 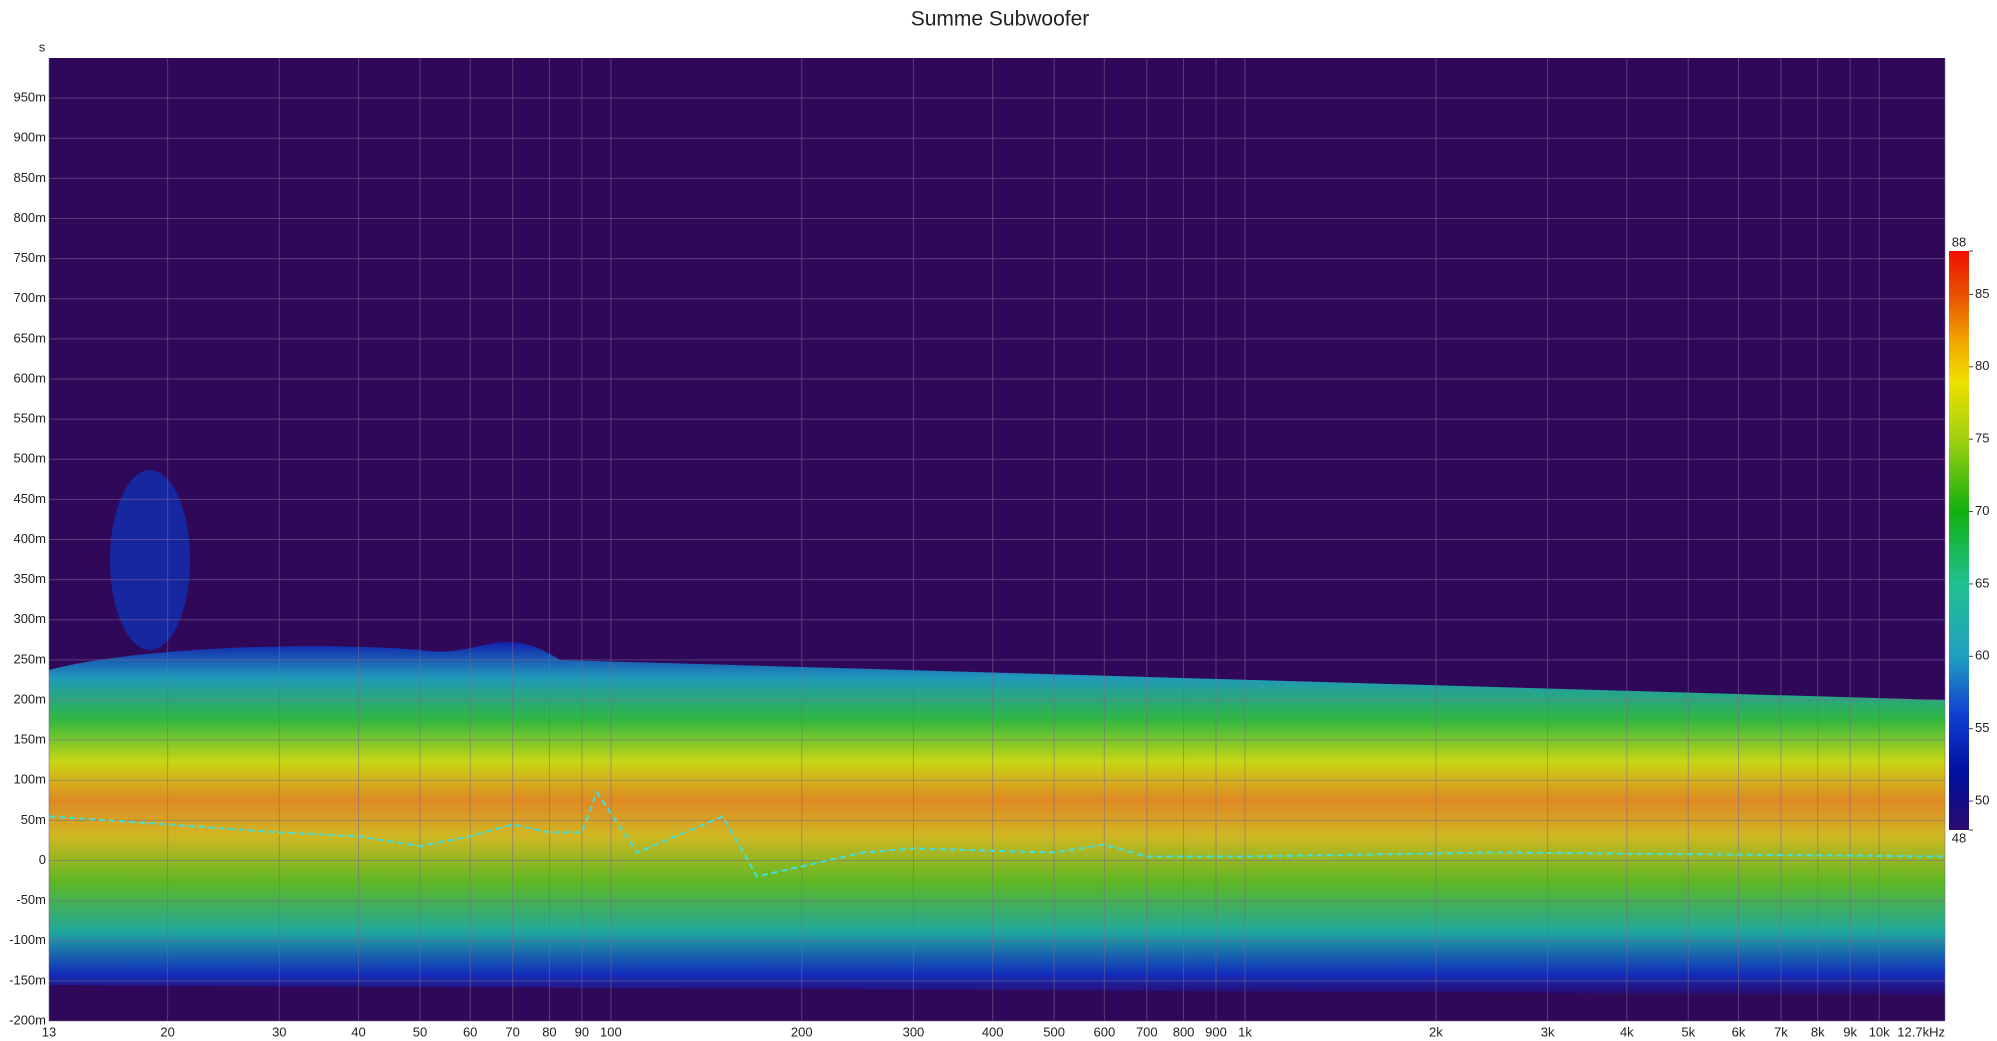 I want to click on x-tick-label: 900, so click(x=1216, y=1031).